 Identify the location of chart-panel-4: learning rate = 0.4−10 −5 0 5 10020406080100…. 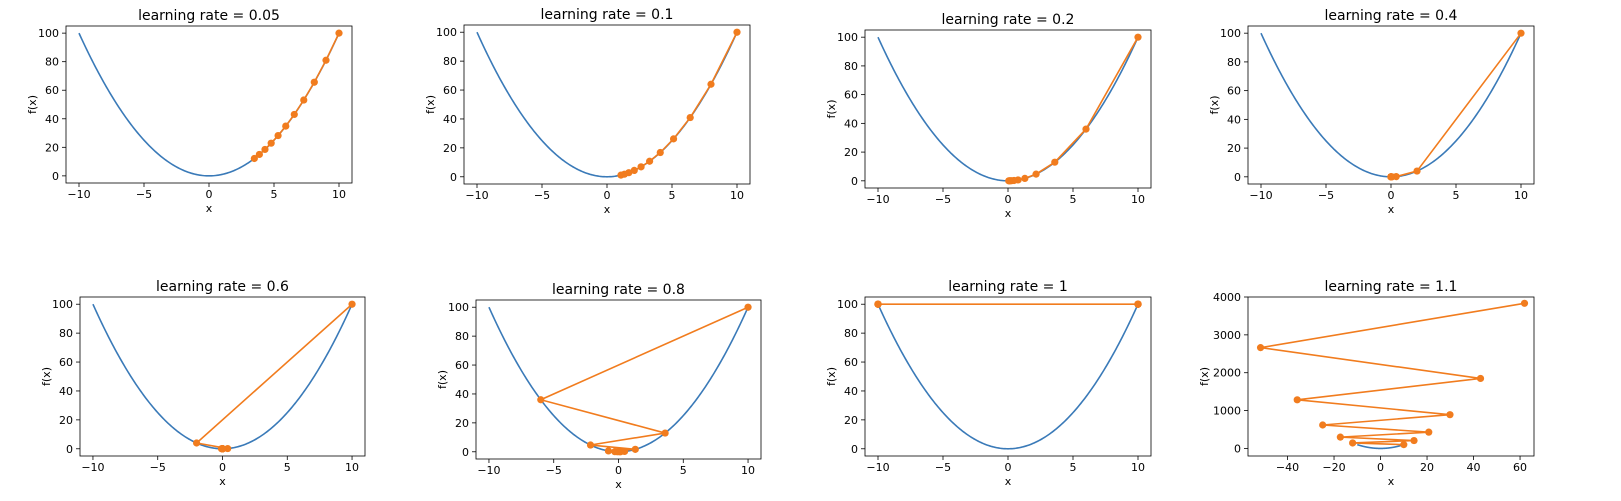
(1371, 112).